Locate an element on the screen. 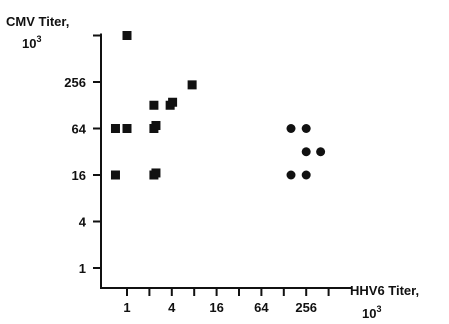 Image resolution: width=449 pixels, height=324 pixels. x-axis-label: HHV6 Titer, is located at coordinates (384, 290).